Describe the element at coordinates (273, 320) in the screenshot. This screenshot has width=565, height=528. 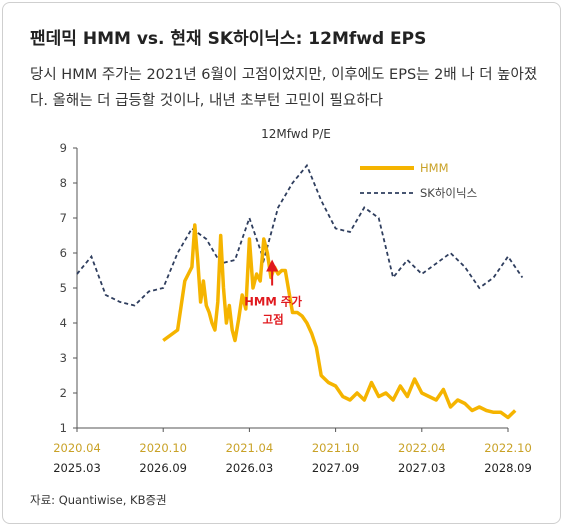
I see `annotation-line2: 고점` at that location.